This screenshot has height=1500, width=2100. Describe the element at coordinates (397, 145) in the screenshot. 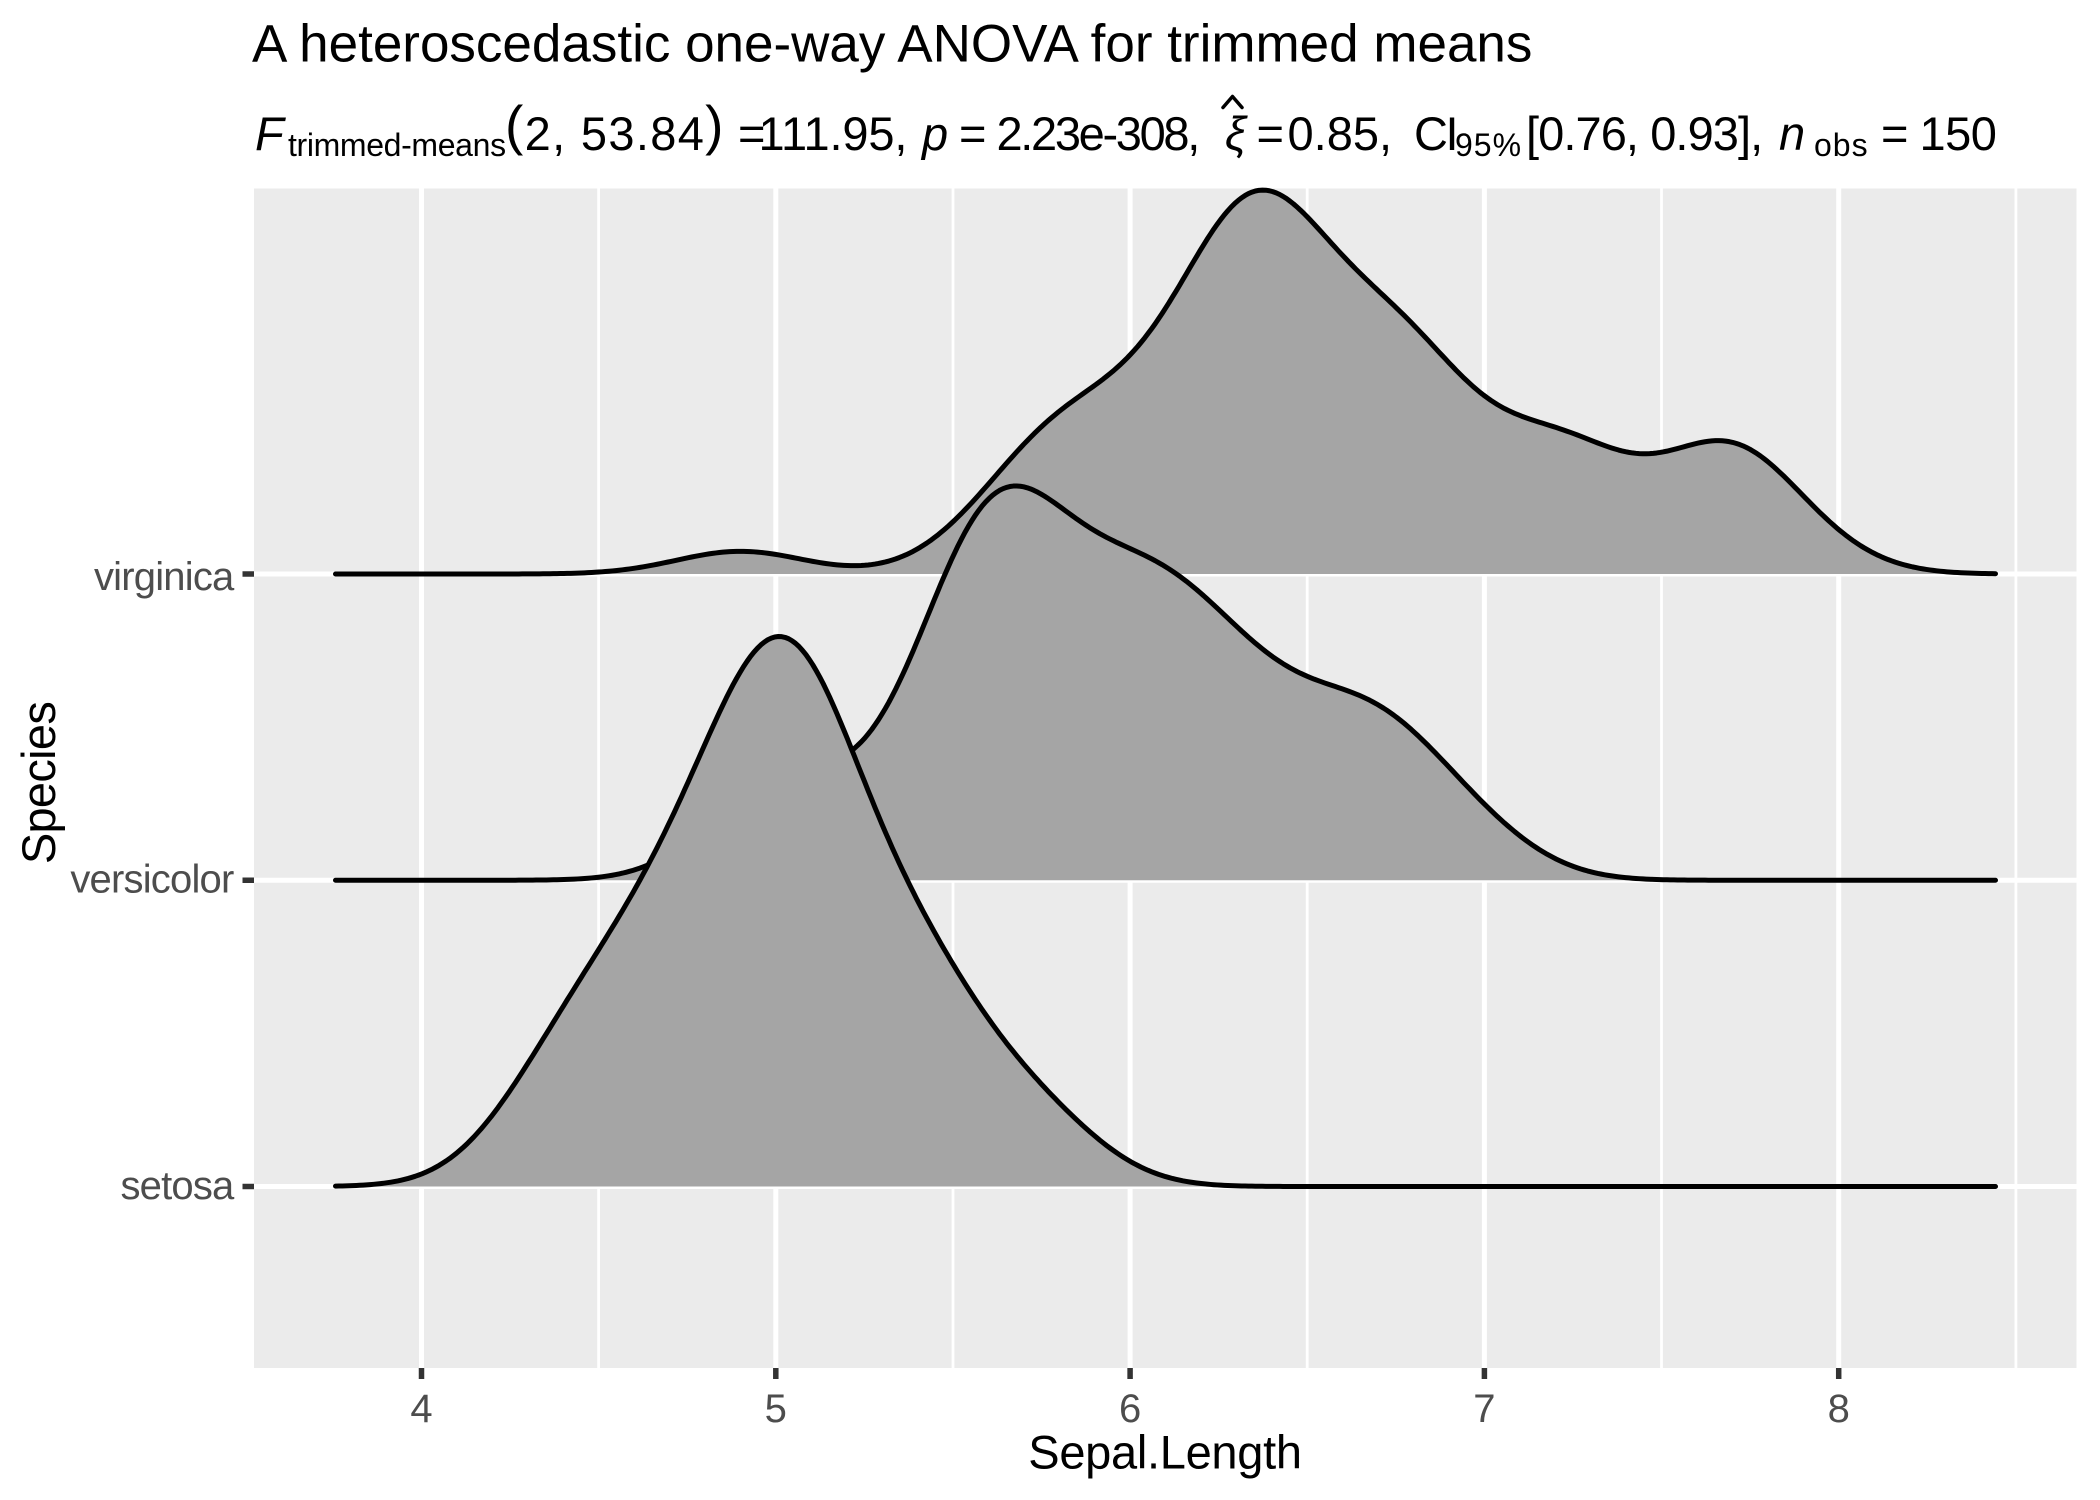

I see `svg-text: trimmed-means` at that location.